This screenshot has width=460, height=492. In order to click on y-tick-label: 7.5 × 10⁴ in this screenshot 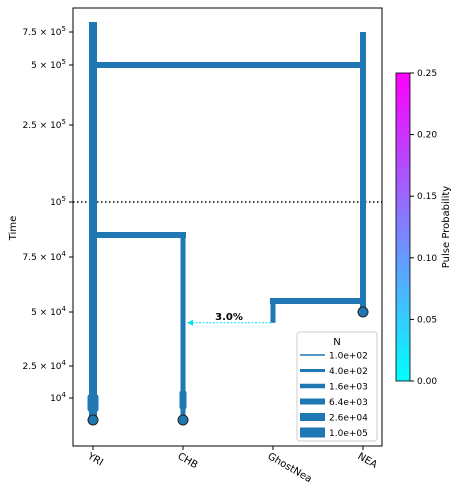, I will do `click(45, 256)`.